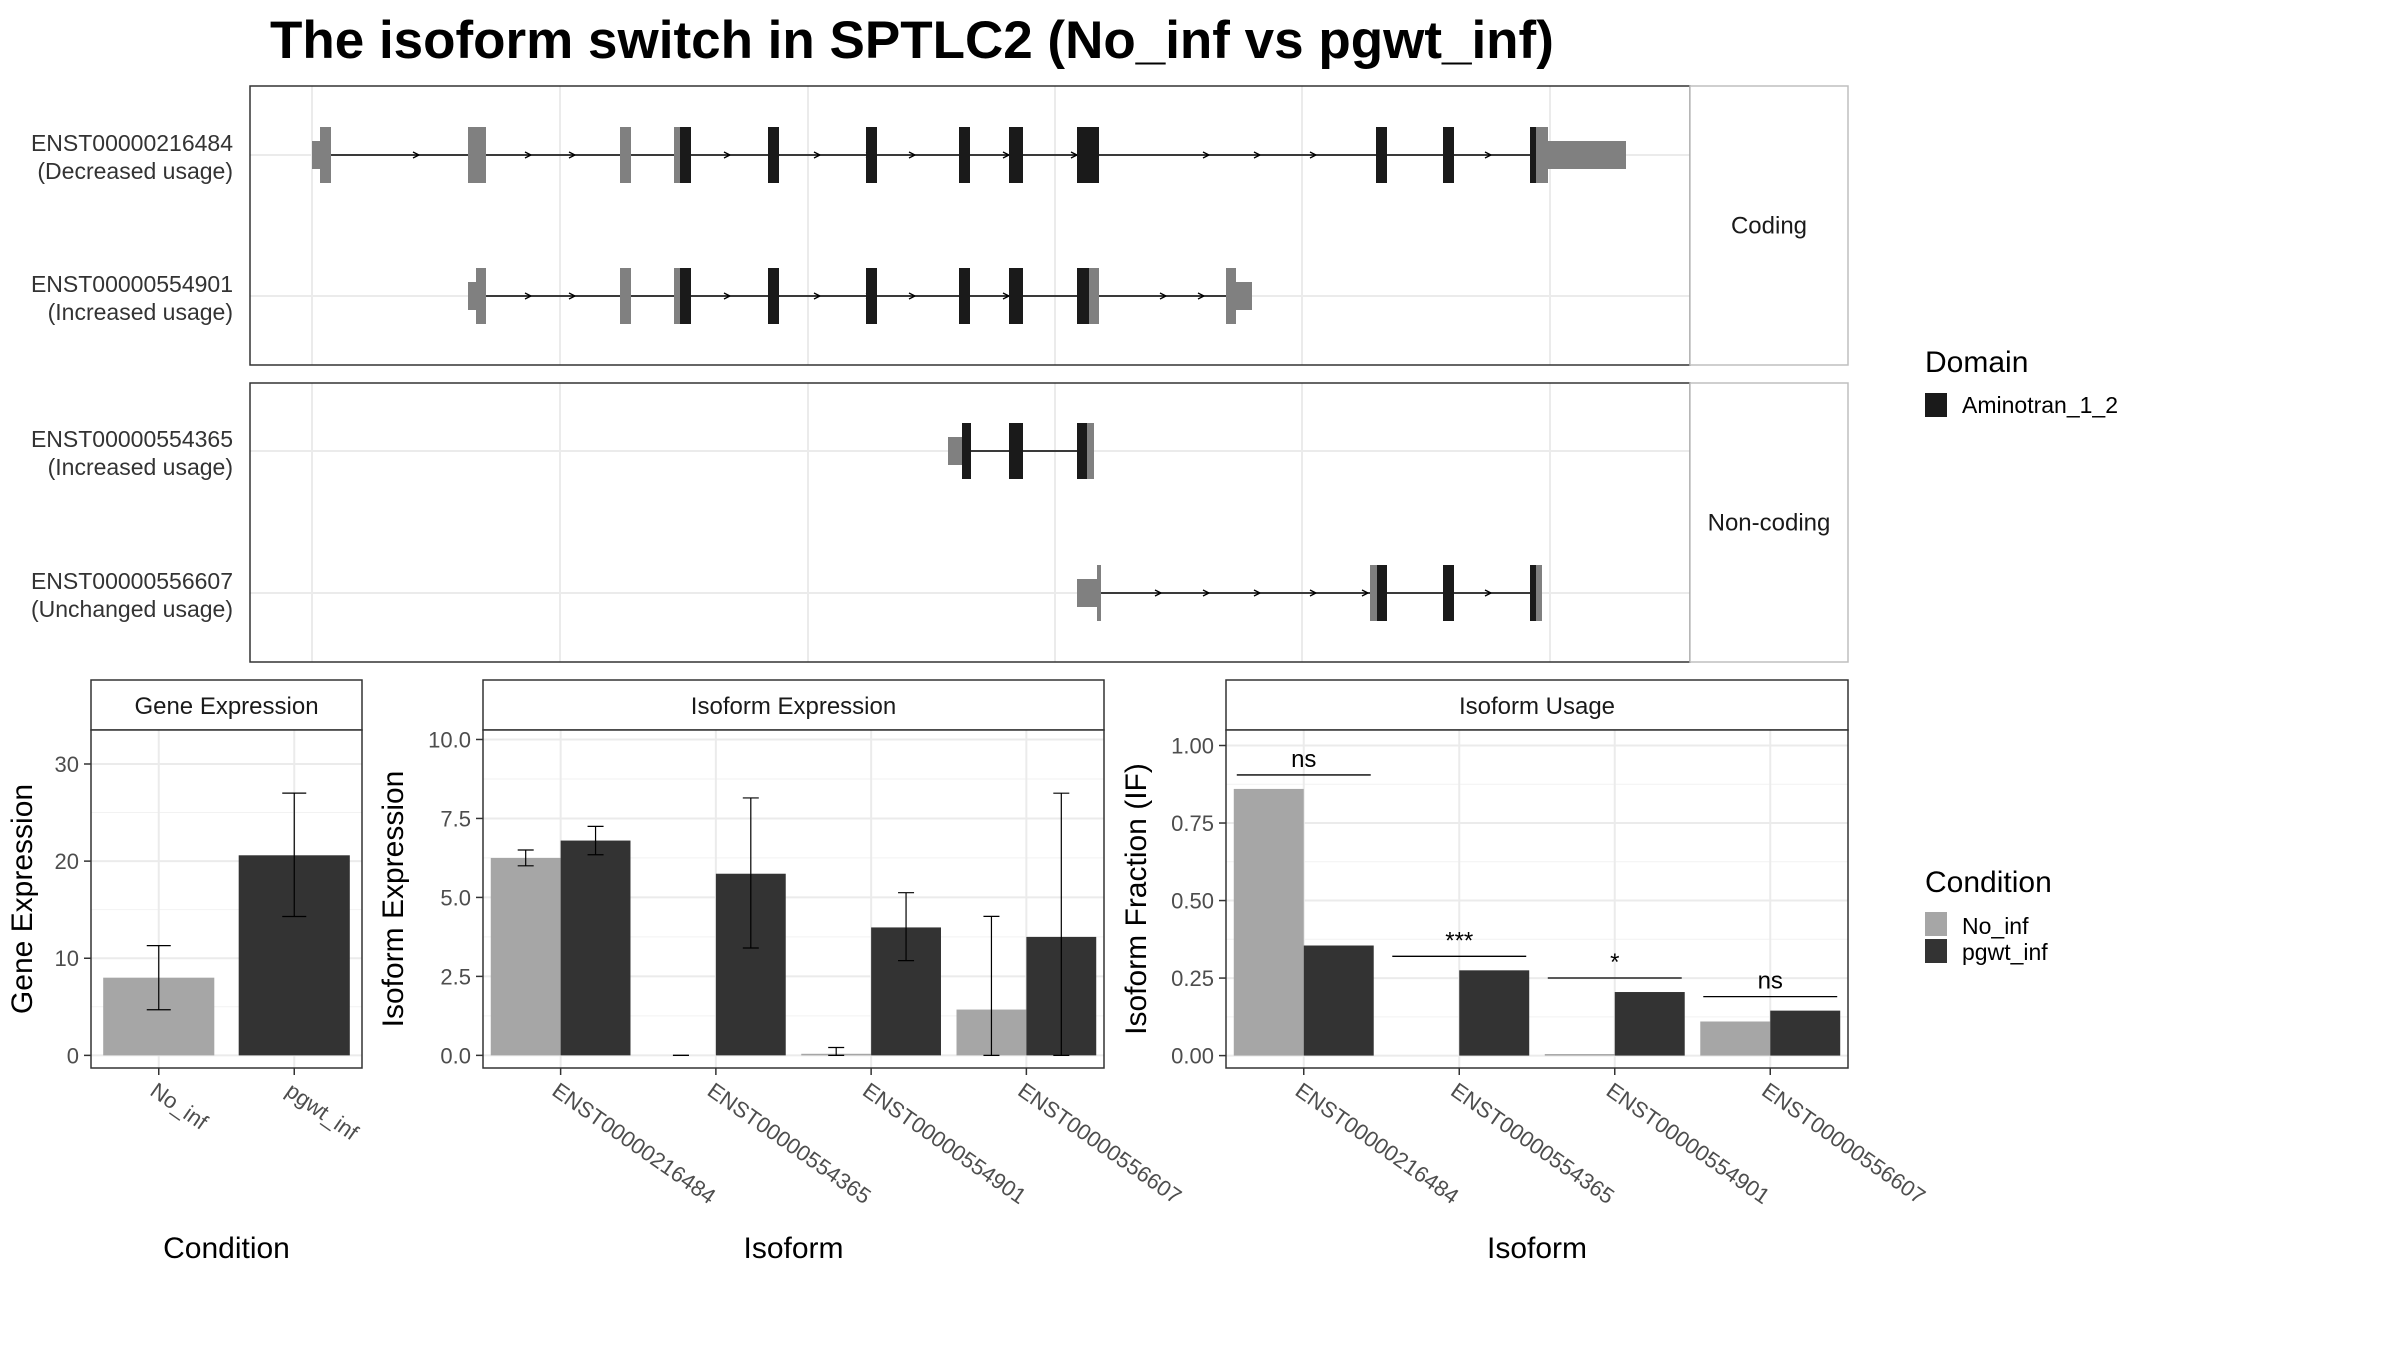 The height and width of the screenshot is (1350, 2400). Describe the element at coordinates (1192, 746) in the screenshot. I see `y-tick-label: 1.00` at that location.